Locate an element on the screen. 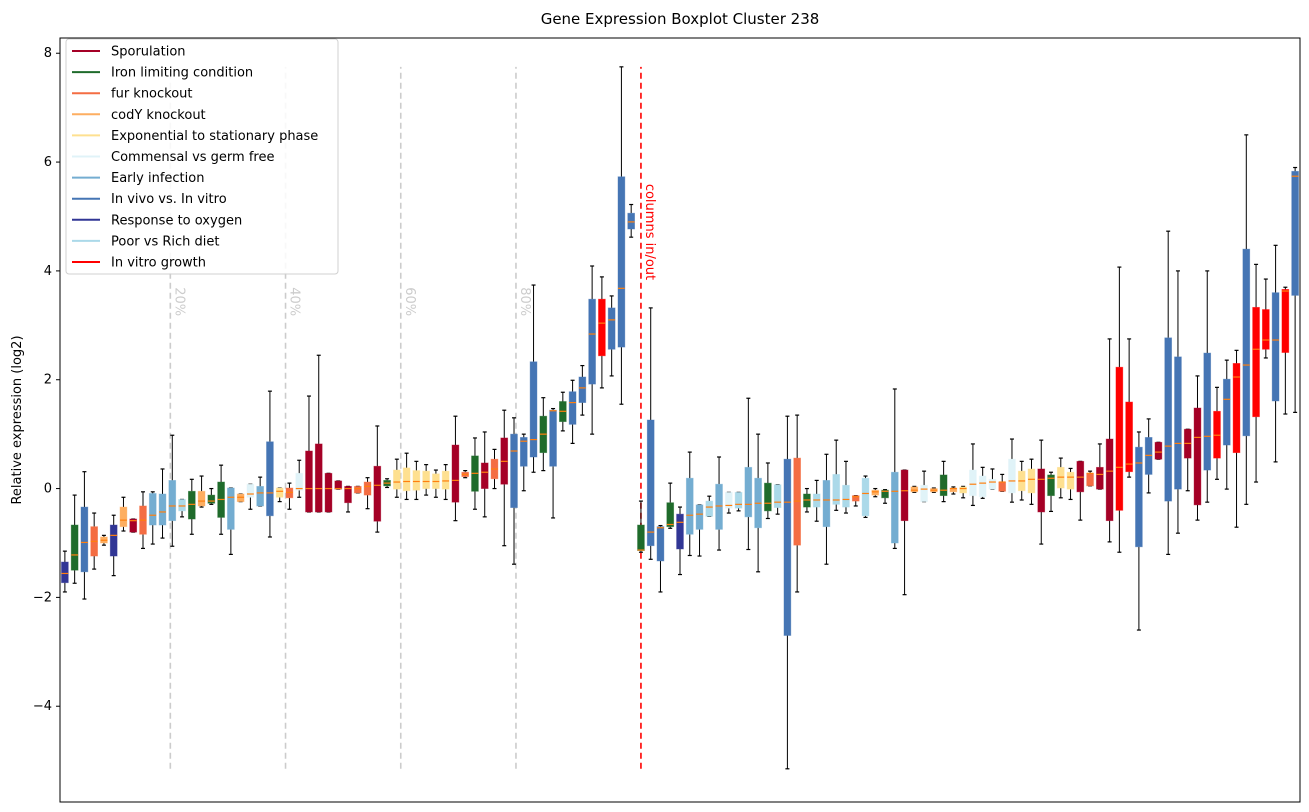  legend-entry: Response to oxygen is located at coordinates (176, 220).